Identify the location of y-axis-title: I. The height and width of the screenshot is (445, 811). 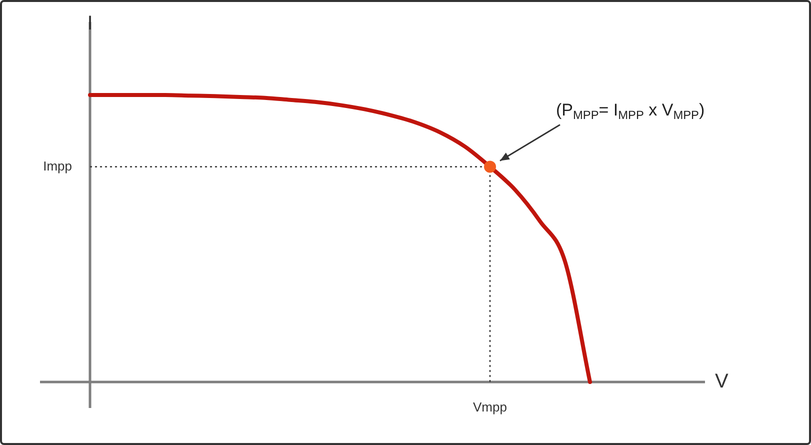
(90, 23).